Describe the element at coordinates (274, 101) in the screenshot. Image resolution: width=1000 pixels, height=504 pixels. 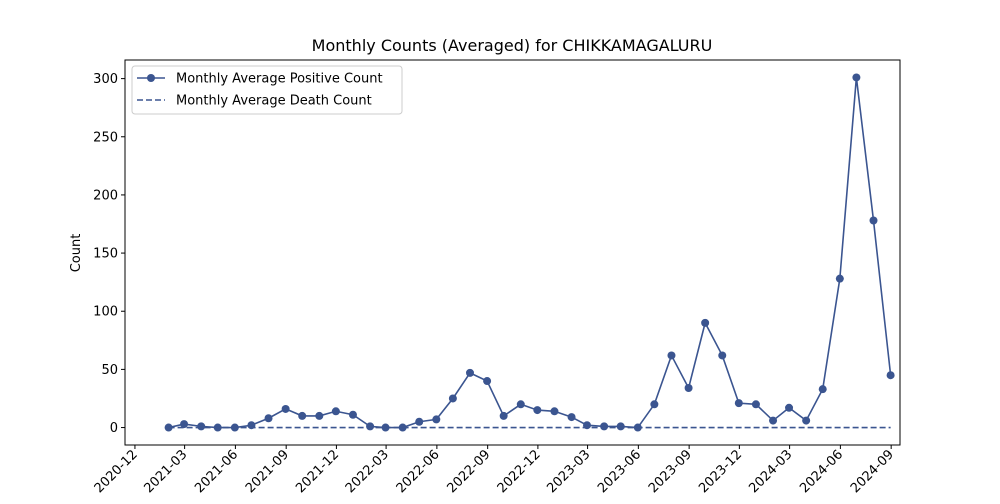
I see `legend-label: Monthly Average Death Count` at that location.